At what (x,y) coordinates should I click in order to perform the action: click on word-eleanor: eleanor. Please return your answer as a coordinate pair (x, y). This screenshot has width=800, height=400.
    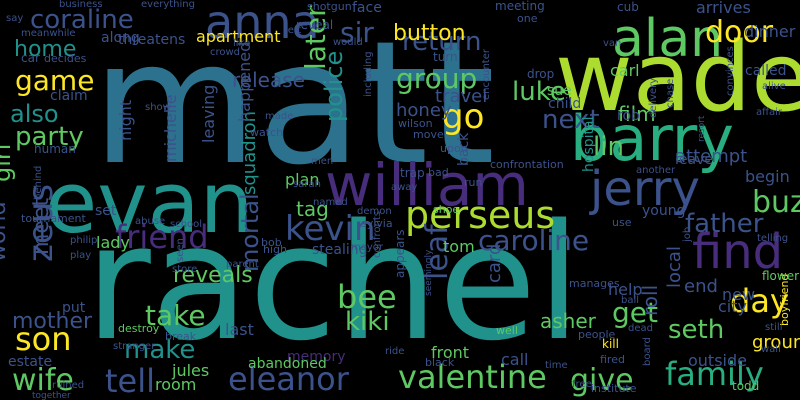
    Looking at the image, I should click on (289, 379).